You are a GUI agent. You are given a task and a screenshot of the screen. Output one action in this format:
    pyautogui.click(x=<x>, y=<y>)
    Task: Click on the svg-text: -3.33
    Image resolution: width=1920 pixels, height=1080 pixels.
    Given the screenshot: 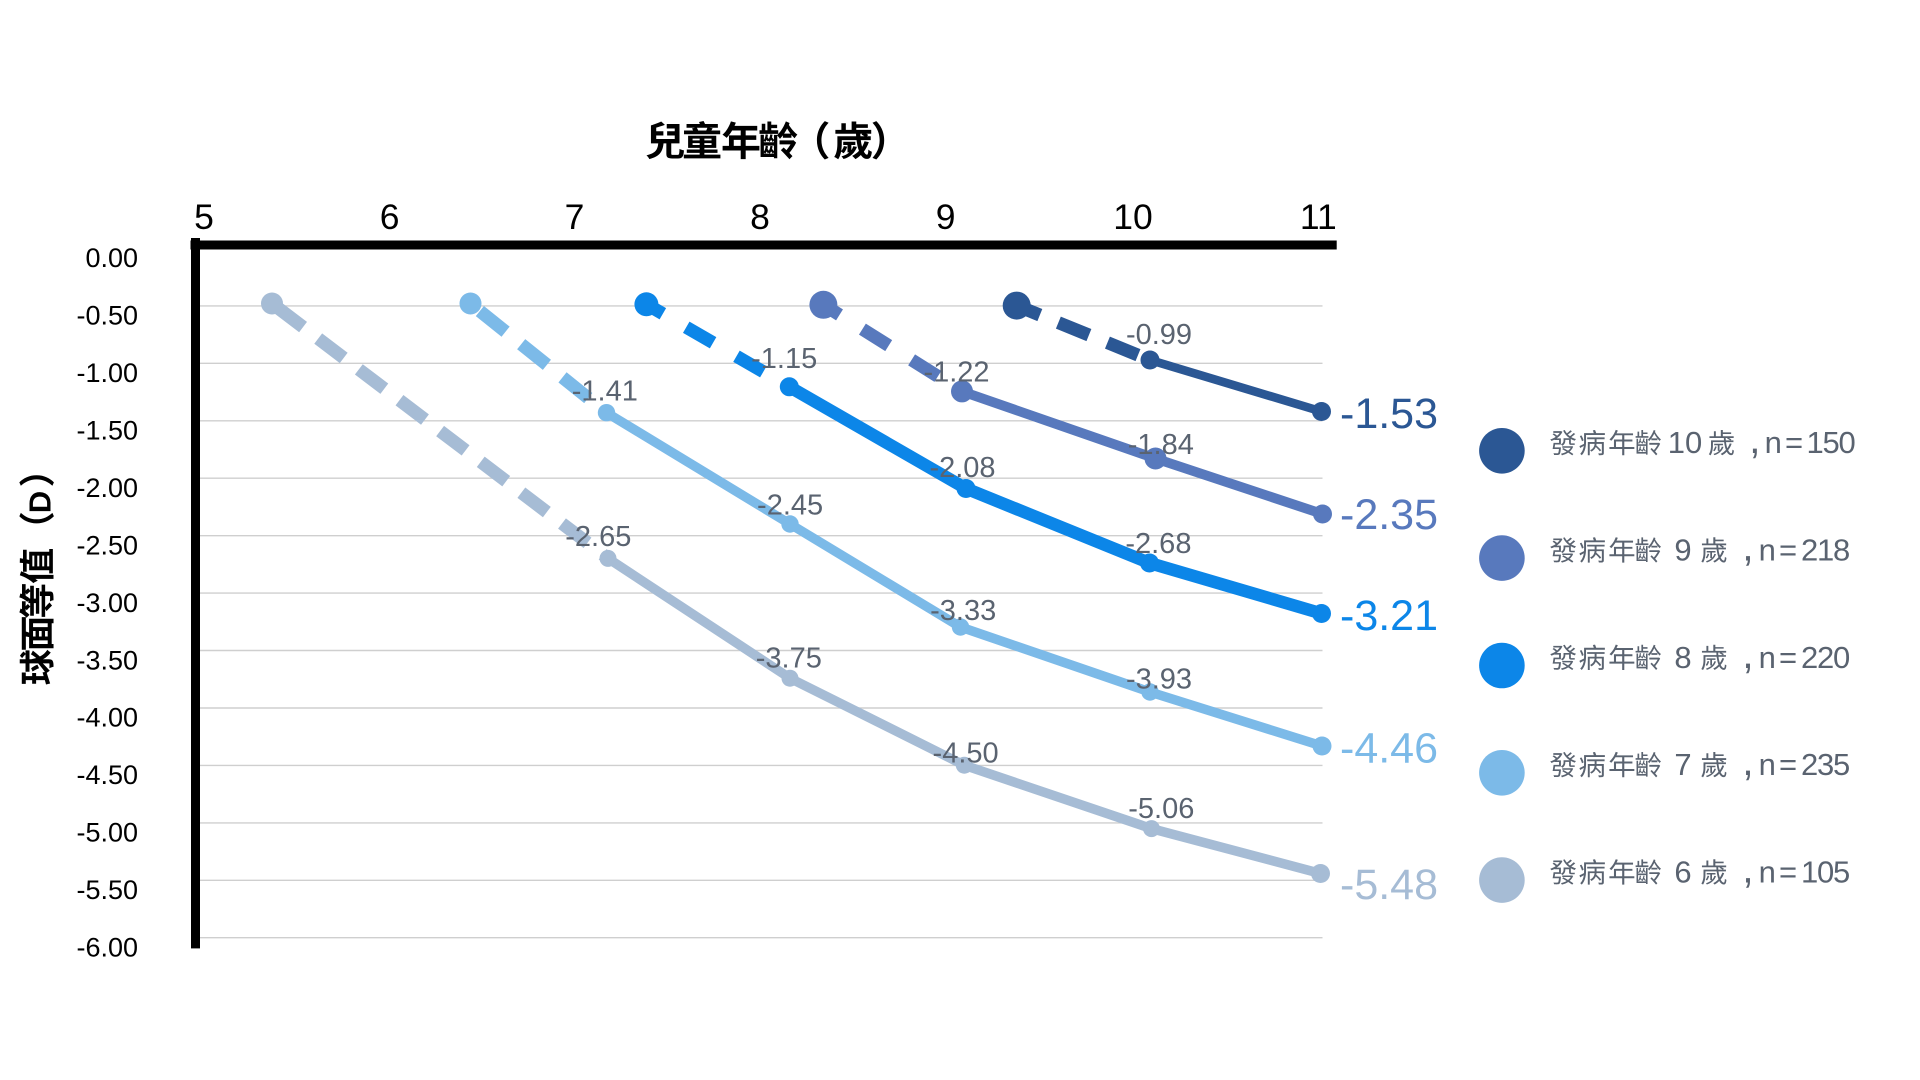 What is the action you would take?
    pyautogui.click(x=963, y=611)
    